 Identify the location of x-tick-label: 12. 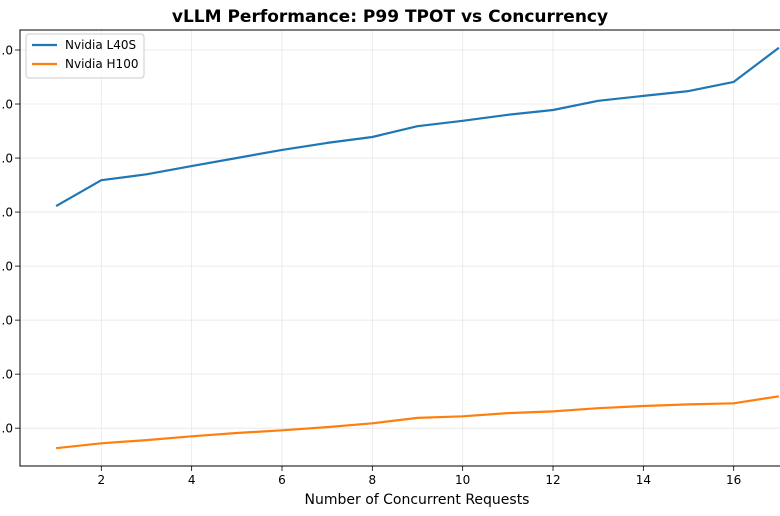
(552, 480).